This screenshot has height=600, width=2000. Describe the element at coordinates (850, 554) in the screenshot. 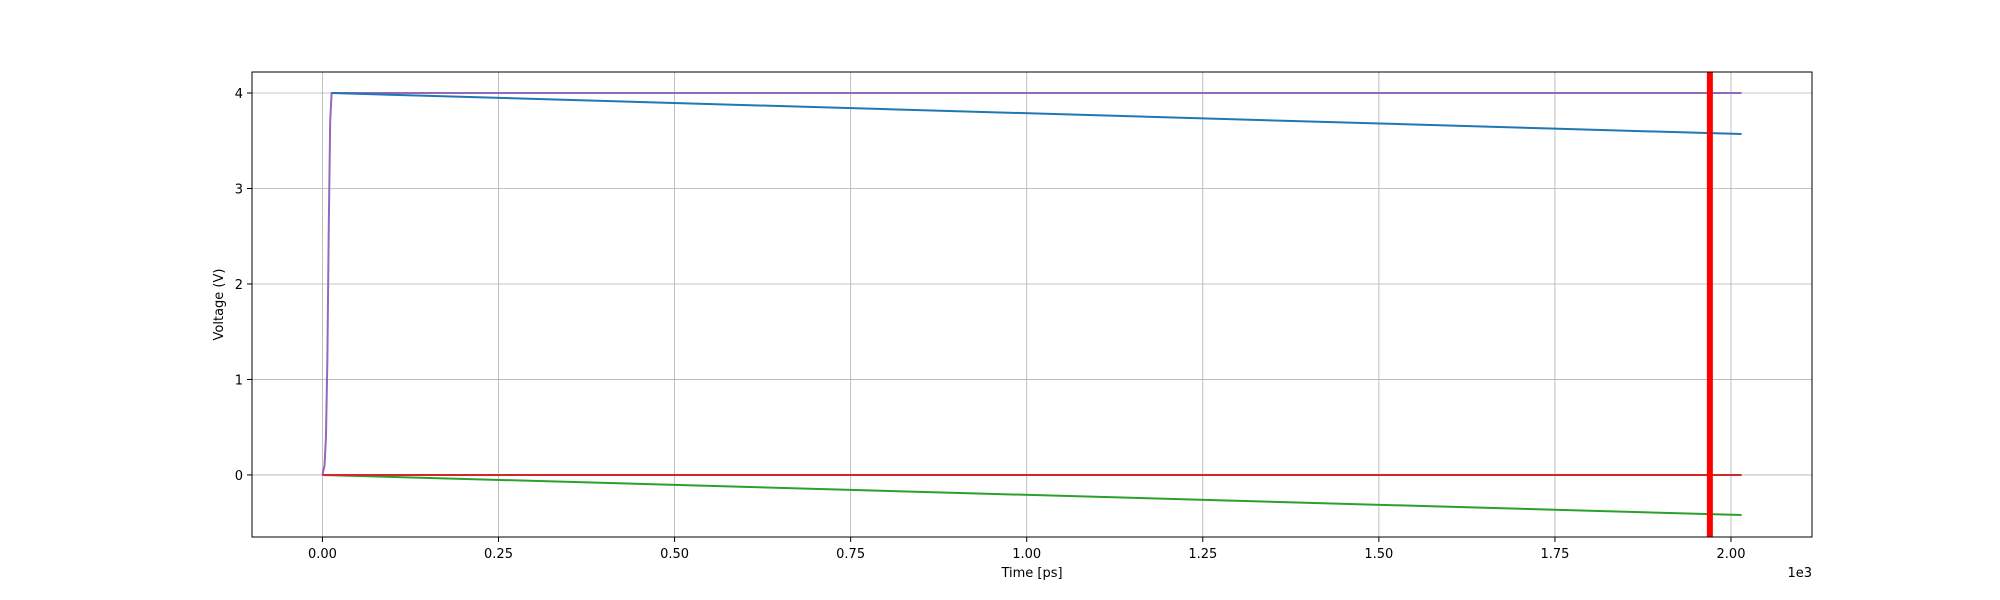

I see `x-tick-label: 0.75` at that location.